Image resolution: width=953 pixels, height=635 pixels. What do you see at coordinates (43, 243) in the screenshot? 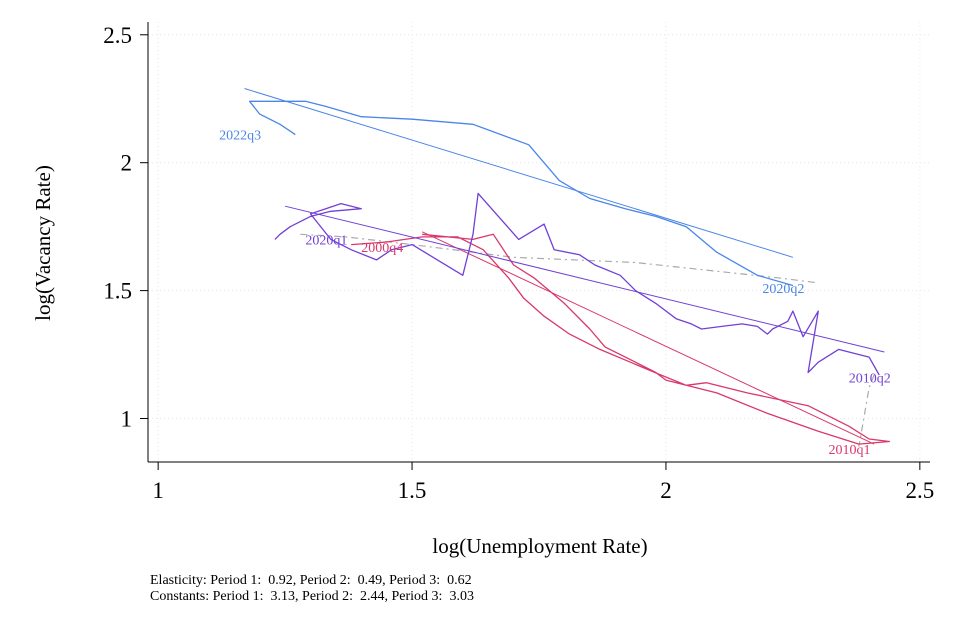
I see `y-axis-title: log(Vacancy Rate)` at bounding box center [43, 243].